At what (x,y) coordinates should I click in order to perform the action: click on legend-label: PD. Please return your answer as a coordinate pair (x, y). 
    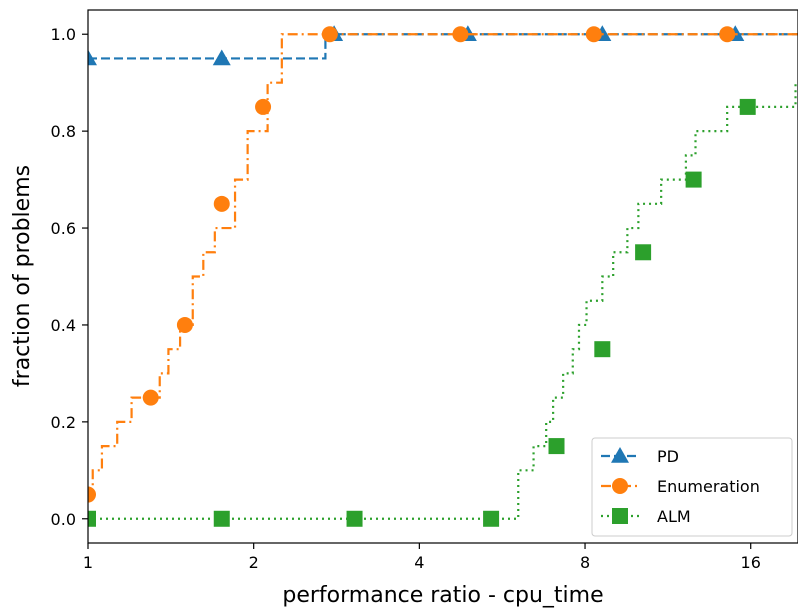
    Looking at the image, I should click on (668, 456).